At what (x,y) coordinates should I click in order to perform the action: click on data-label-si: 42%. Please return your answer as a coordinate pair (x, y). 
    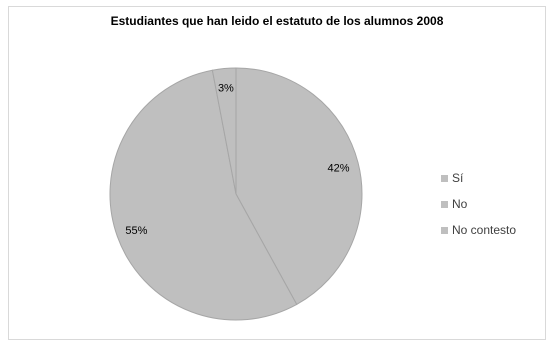
    Looking at the image, I should click on (338, 169).